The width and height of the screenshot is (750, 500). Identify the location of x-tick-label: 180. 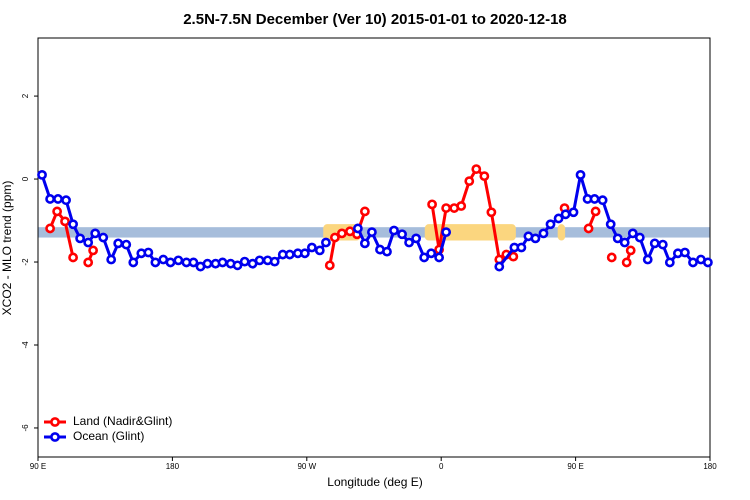
(710, 466).